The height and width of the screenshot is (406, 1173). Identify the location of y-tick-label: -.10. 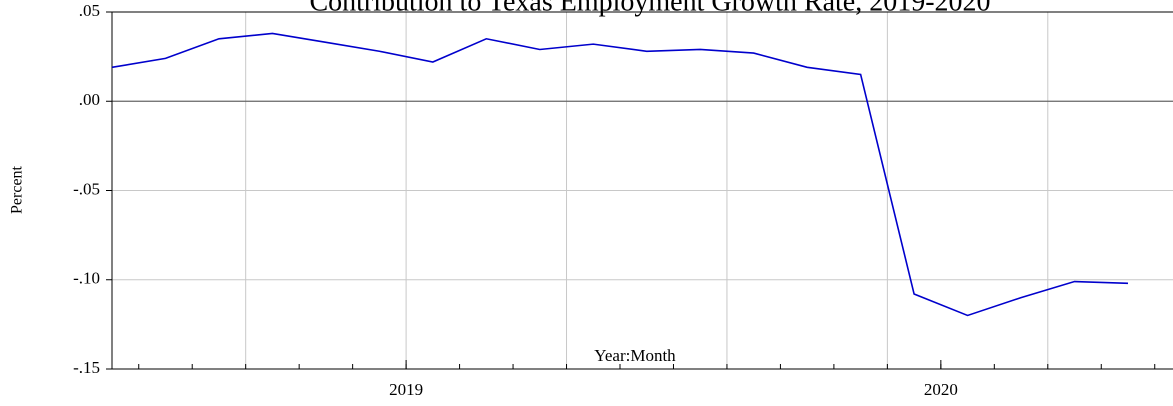
(86, 278).